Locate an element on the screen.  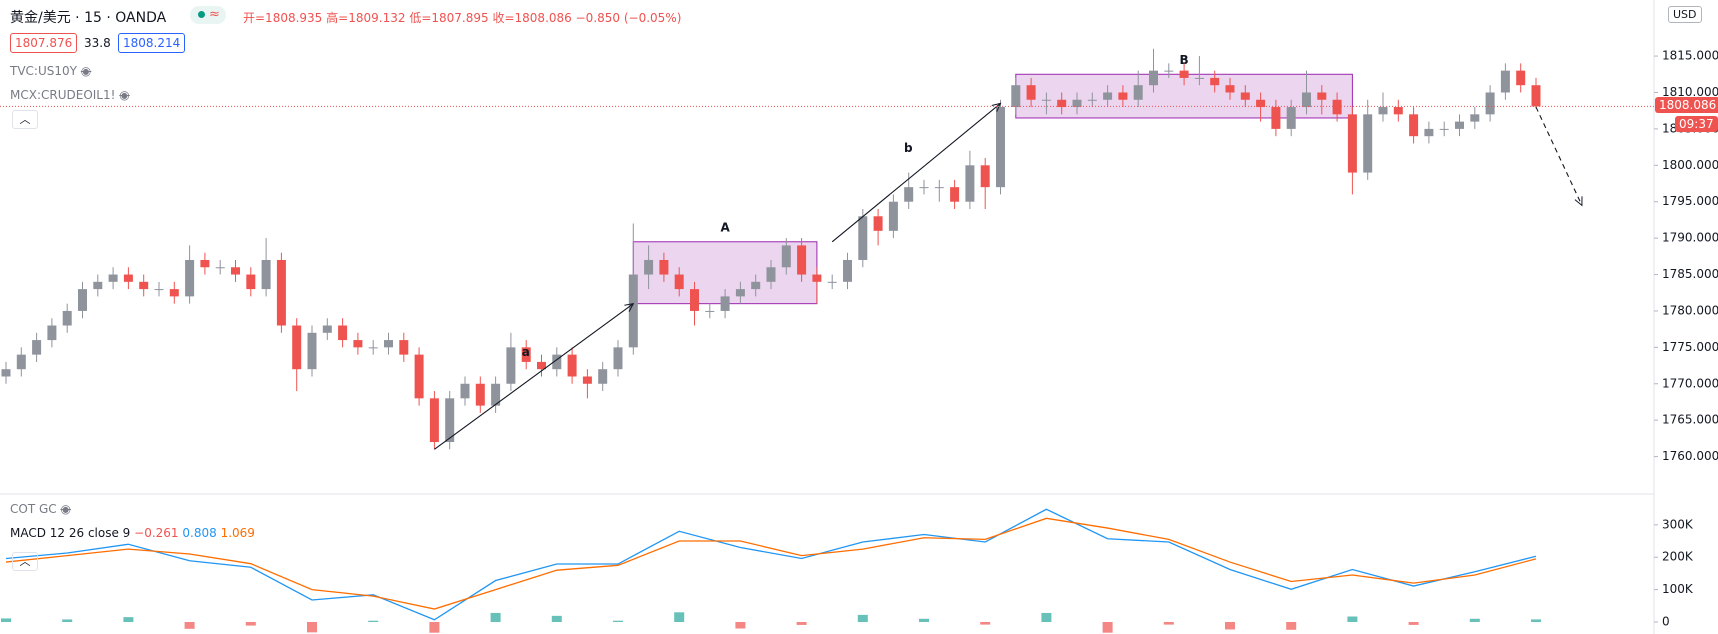
sell-price: 1807.876 is located at coordinates (44, 43).